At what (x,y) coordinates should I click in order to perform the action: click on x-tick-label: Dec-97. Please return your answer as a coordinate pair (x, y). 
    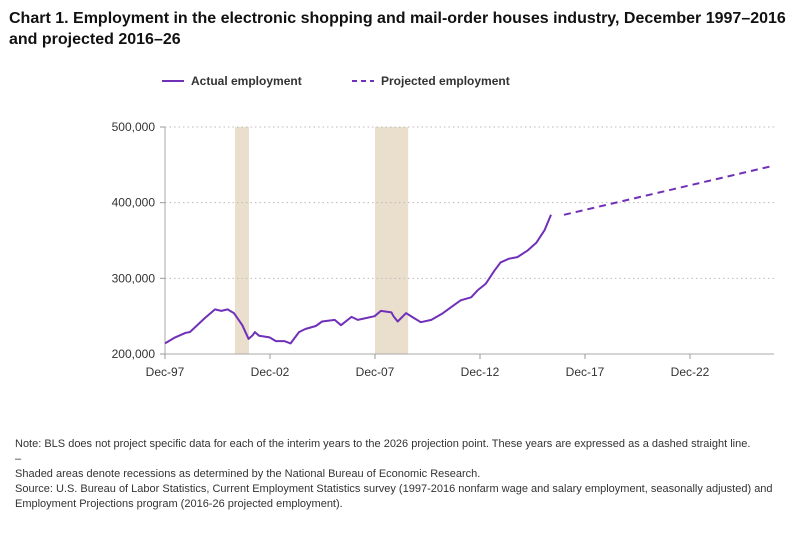
    Looking at the image, I should click on (165, 372).